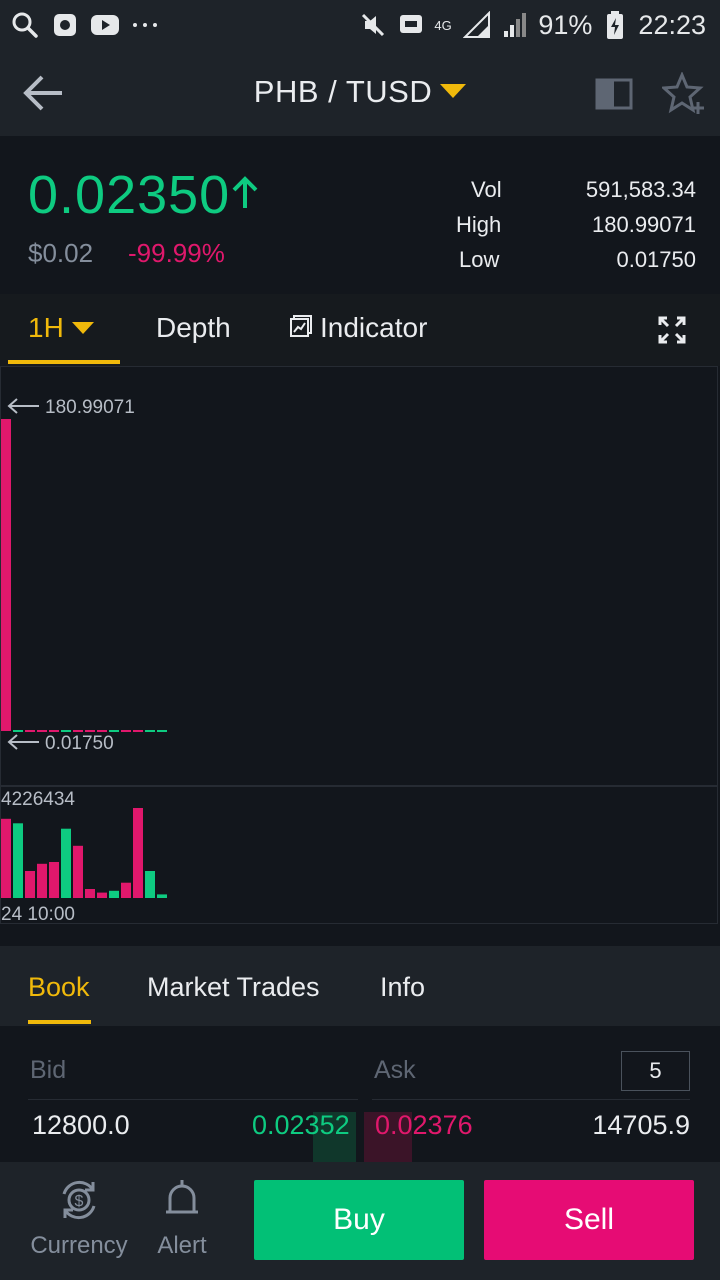  What do you see at coordinates (81, 1125) in the screenshot?
I see `bid-quantity: 12800.0` at bounding box center [81, 1125].